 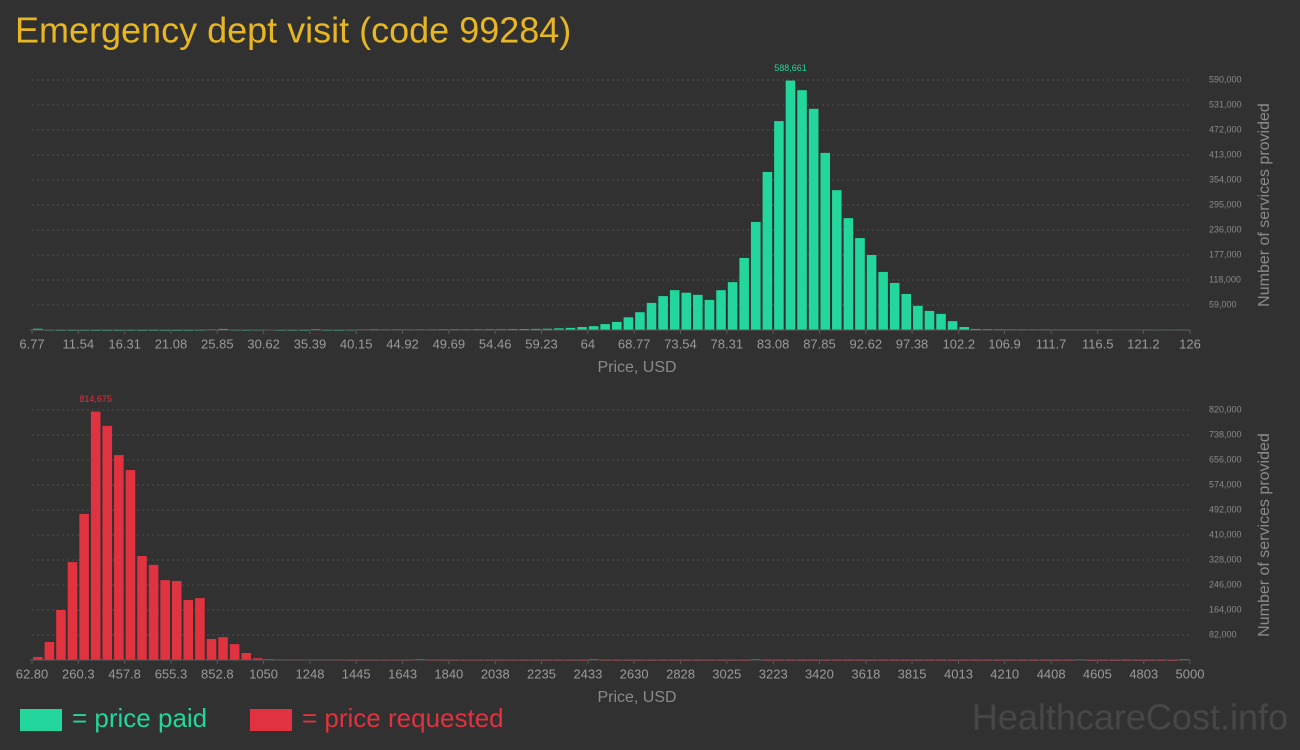 What do you see at coordinates (1225, 459) in the screenshot?
I see `y-tick-label: 656,000` at bounding box center [1225, 459].